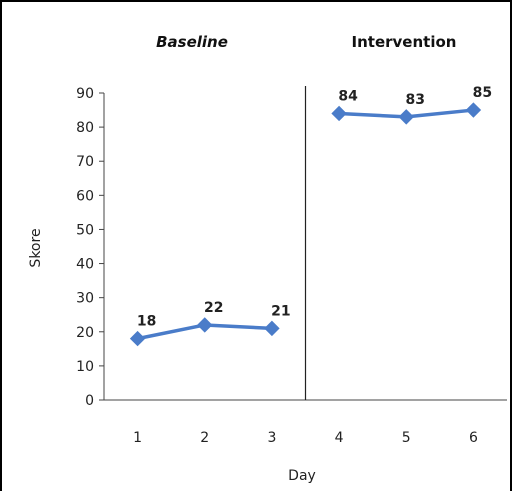 The width and height of the screenshot is (516, 491). I want to click on y-tick-label: 10, so click(85, 367).